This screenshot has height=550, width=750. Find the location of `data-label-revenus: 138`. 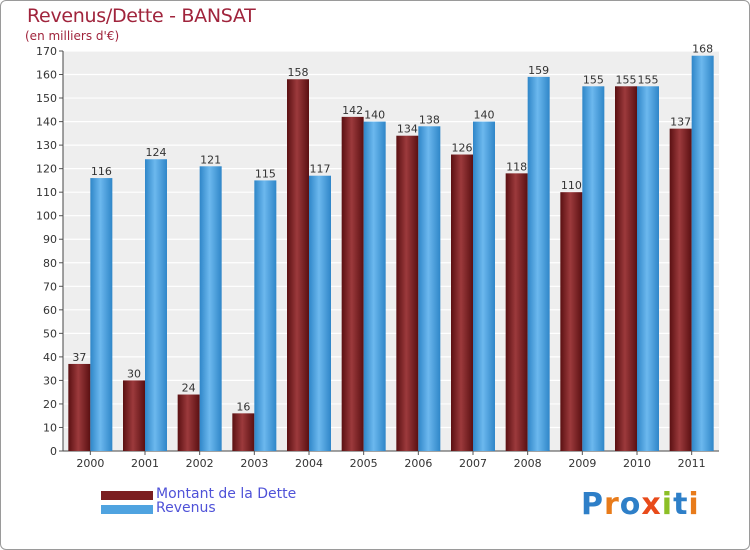

data-label-revenus: 138 is located at coordinates (429, 119).